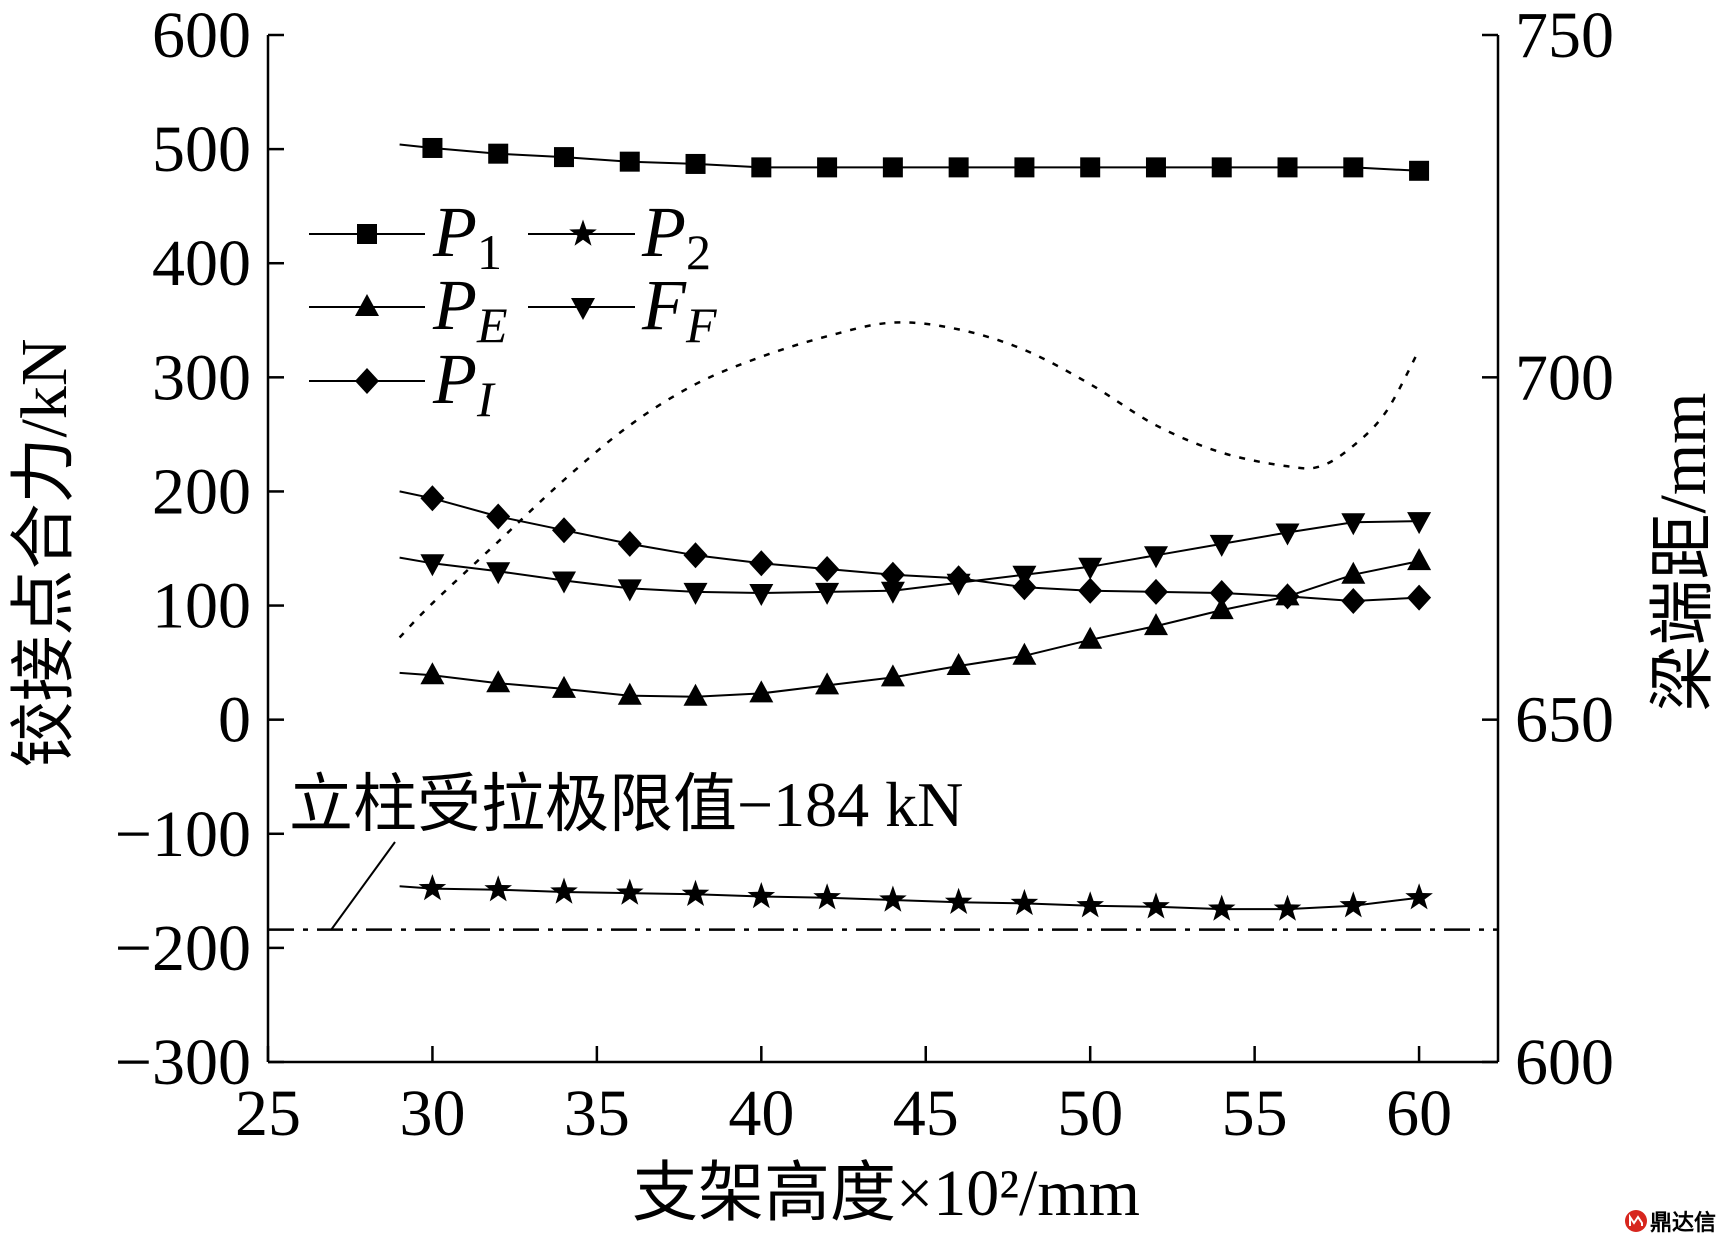 Image resolution: width=1723 pixels, height=1237 pixels. Describe the element at coordinates (629, 161) in the screenshot. I see `marker-p1-x36` at that location.